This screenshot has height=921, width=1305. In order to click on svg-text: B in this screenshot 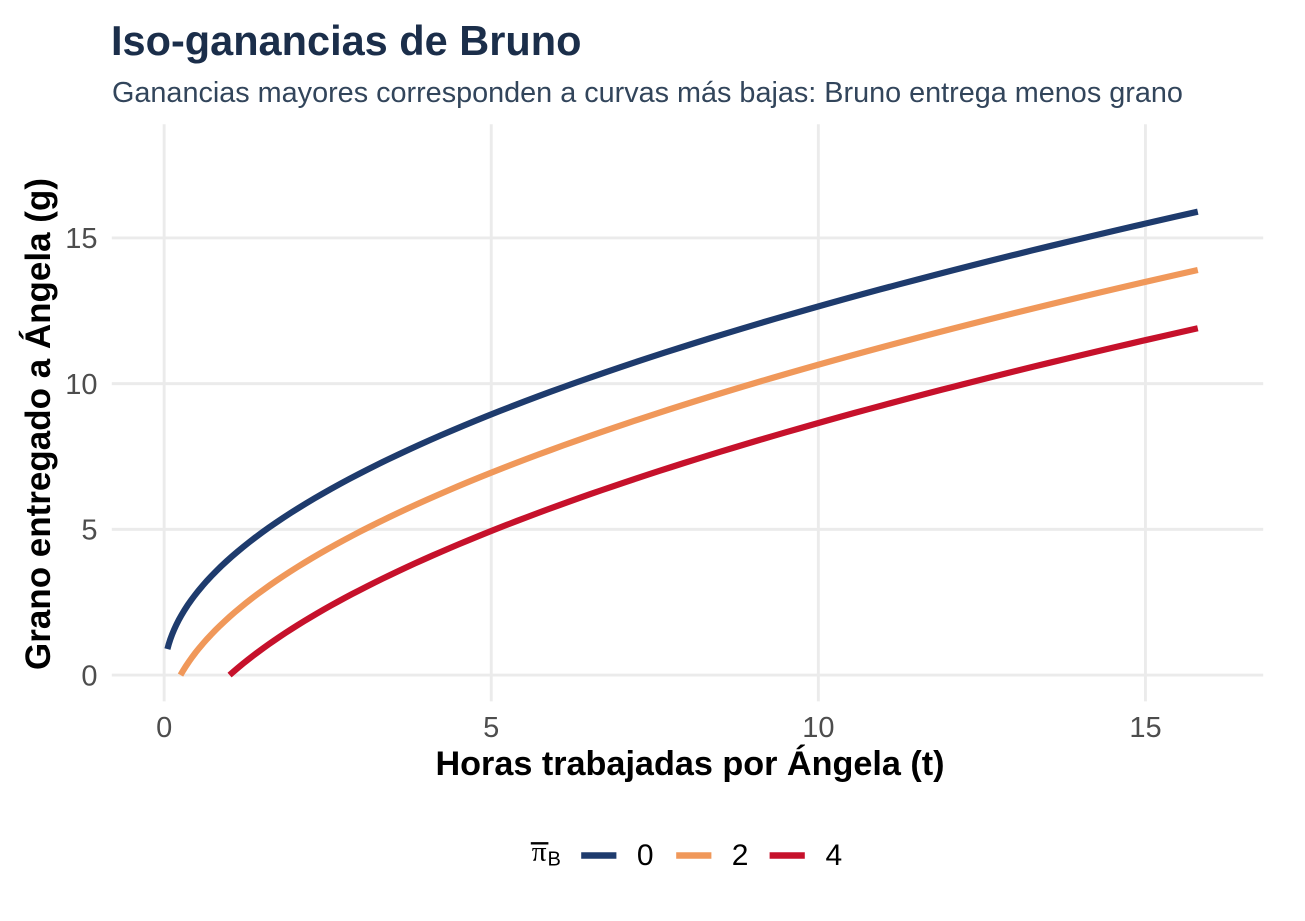, I will do `click(554, 860)`.